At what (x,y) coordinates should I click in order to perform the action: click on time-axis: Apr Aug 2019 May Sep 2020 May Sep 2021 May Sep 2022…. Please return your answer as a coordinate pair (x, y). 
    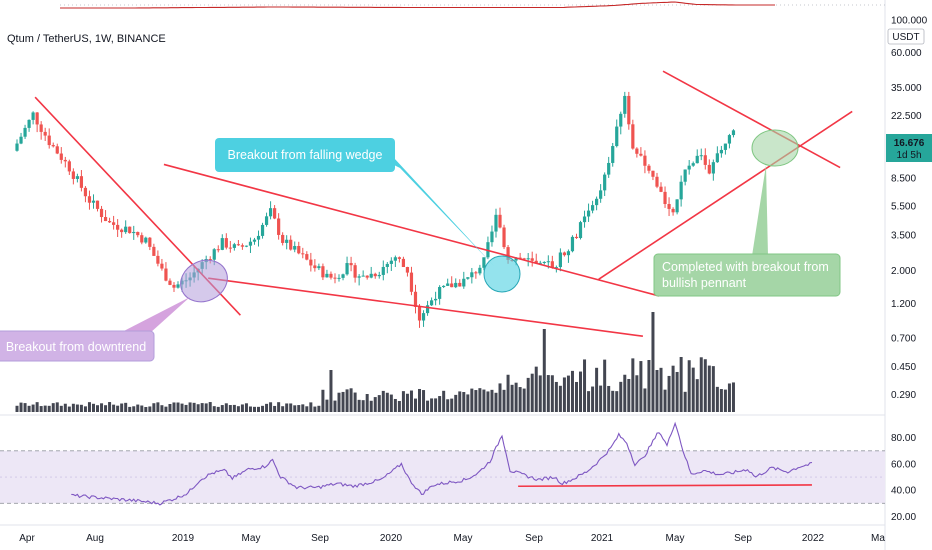
    Looking at the image, I should click on (452, 538).